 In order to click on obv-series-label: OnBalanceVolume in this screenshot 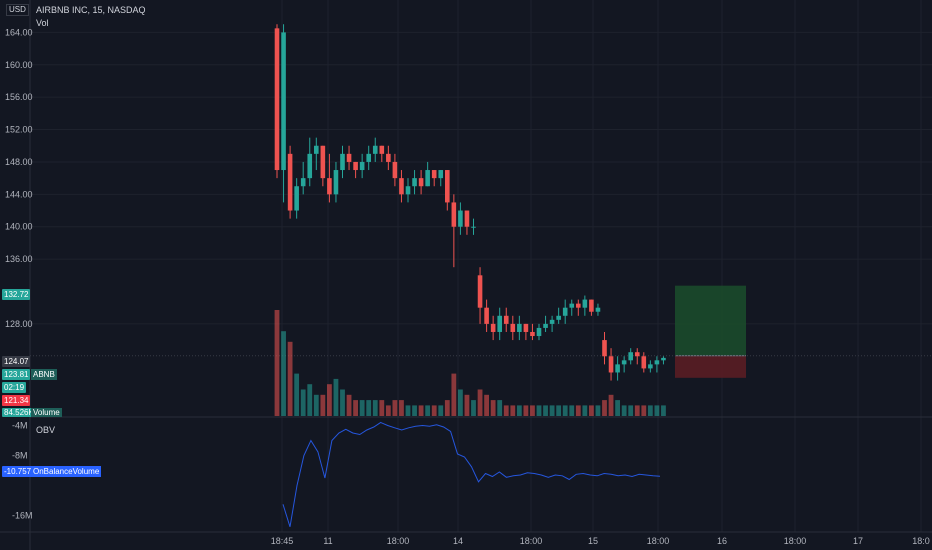, I will do `click(66, 471)`.